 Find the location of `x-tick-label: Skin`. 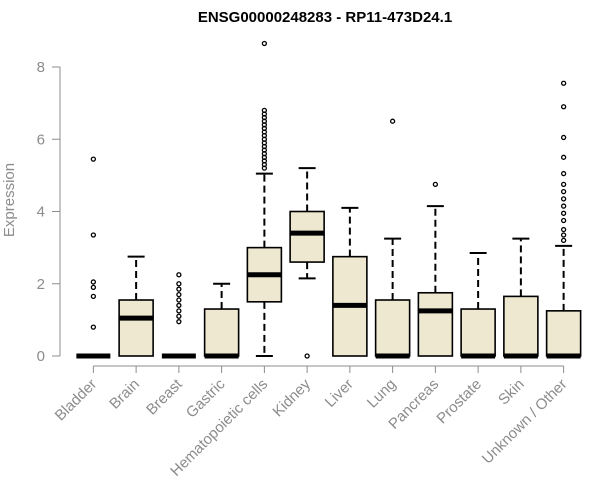

x-tick-label: Skin is located at coordinates (511, 392).